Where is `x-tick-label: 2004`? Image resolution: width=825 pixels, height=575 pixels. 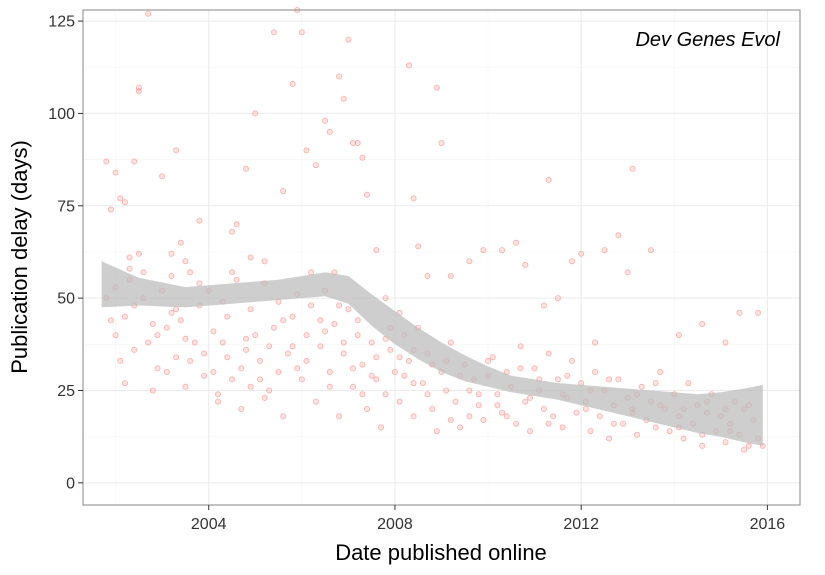
x-tick-label: 2004 is located at coordinates (209, 524).